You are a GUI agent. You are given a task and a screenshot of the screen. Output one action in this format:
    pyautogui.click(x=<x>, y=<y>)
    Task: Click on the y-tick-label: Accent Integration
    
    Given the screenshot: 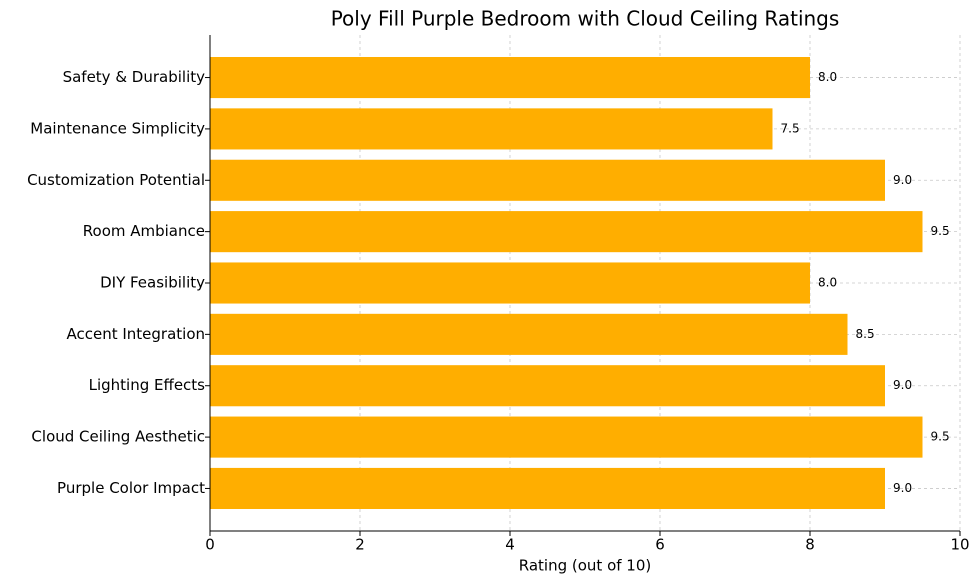 What is the action you would take?
    pyautogui.click(x=135, y=334)
    